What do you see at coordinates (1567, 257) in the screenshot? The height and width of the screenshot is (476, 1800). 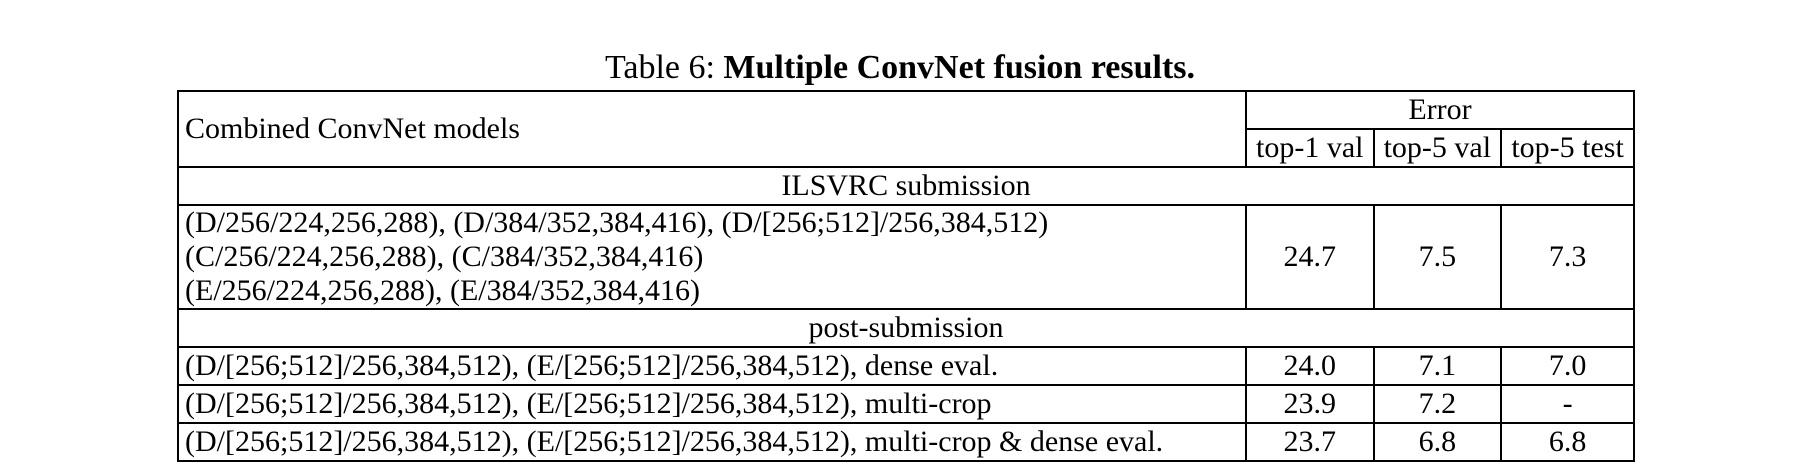 I see `value-top5-test: 7.3` at bounding box center [1567, 257].